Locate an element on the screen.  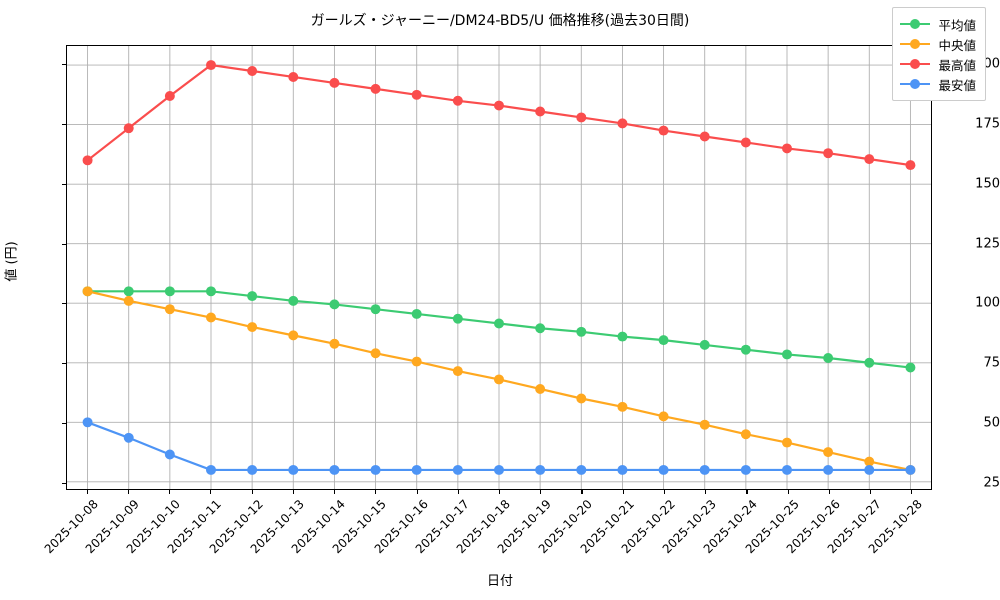
legend-item-label: 最安値 is located at coordinates (957, 85).